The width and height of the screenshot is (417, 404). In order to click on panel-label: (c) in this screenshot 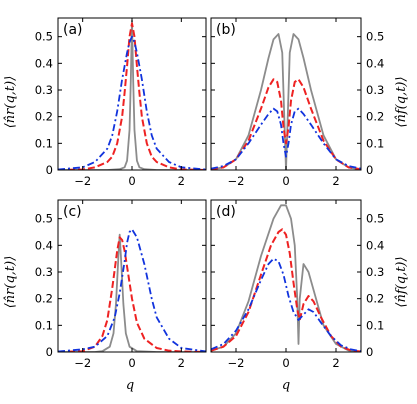, I will do `click(72, 212)`.